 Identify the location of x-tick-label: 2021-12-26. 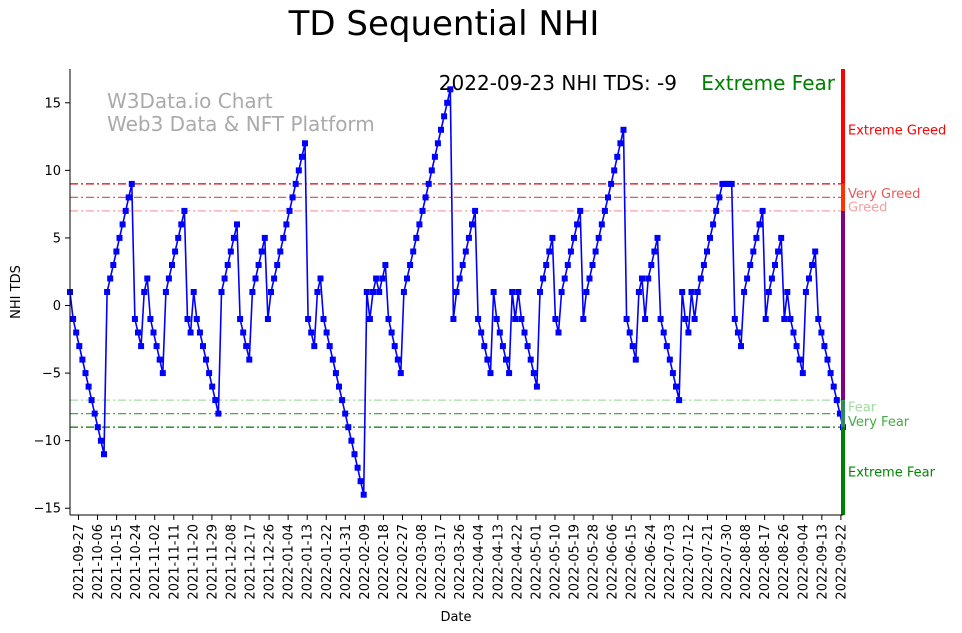
(270, 562).